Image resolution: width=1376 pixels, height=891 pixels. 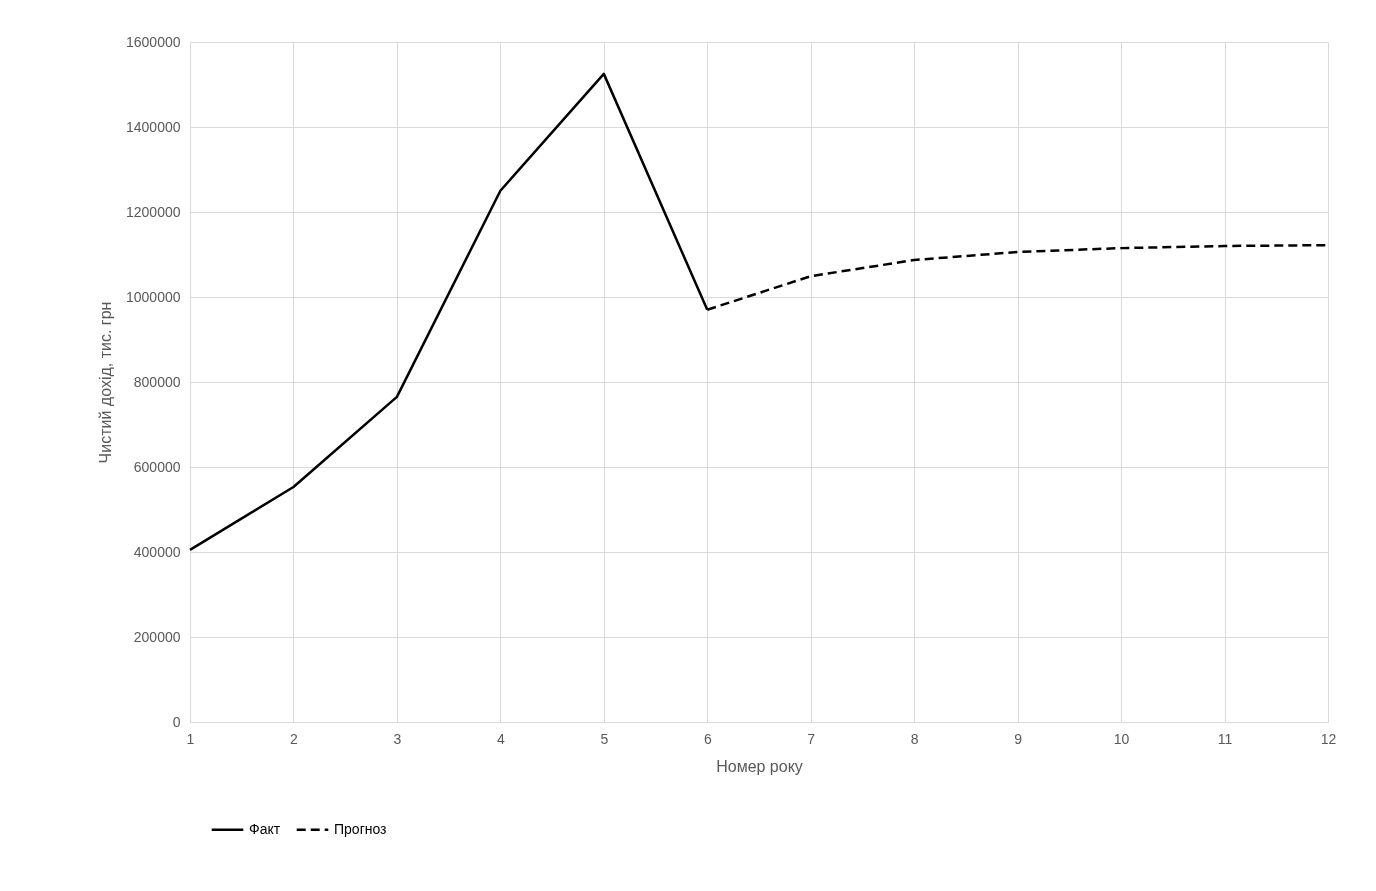 I want to click on x-tick-label: 5, so click(x=604, y=738).